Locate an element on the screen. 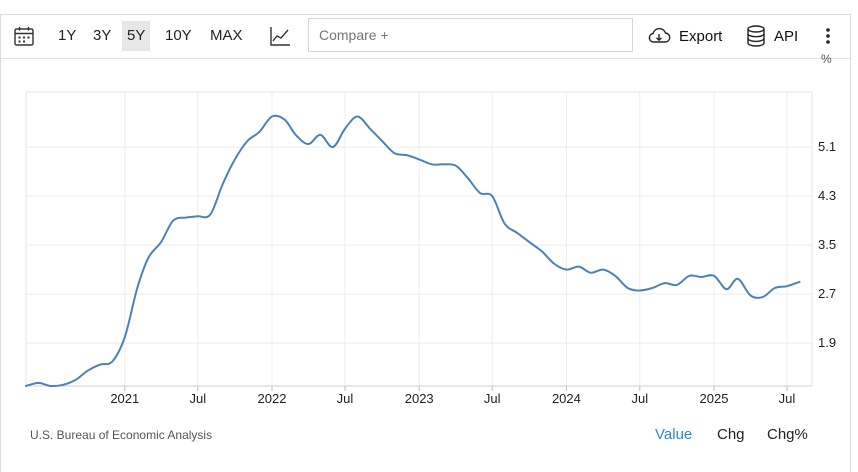 This screenshot has height=472, width=858. y-tick-label: 3.5 is located at coordinates (827, 244).